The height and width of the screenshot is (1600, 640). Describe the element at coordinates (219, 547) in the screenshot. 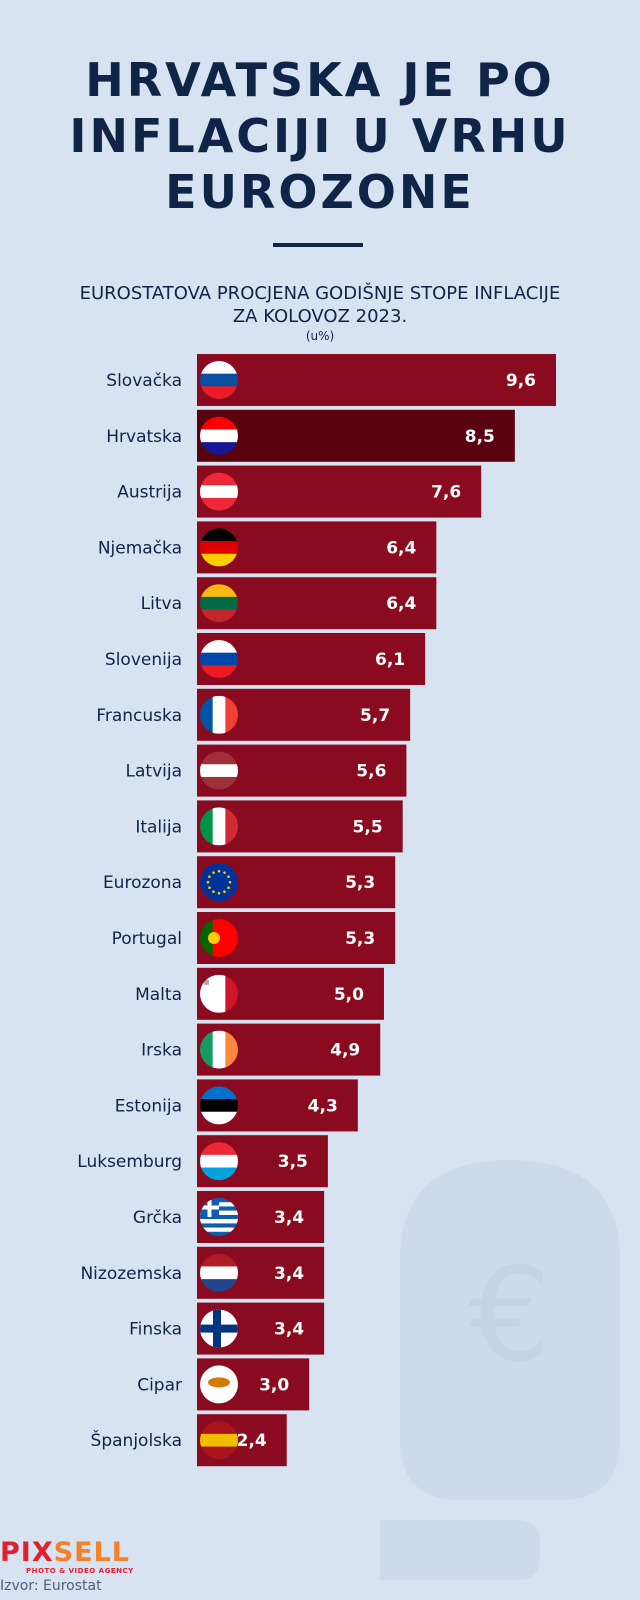

I see `flag-germany-icon` at that location.